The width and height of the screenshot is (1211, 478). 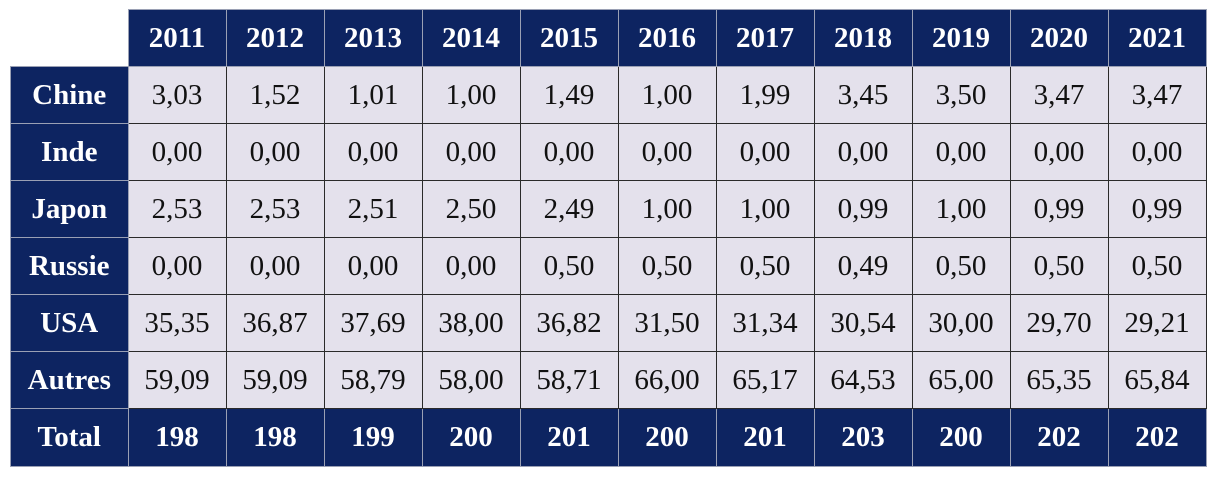 I want to click on table-cell: 35,35, so click(x=177, y=323).